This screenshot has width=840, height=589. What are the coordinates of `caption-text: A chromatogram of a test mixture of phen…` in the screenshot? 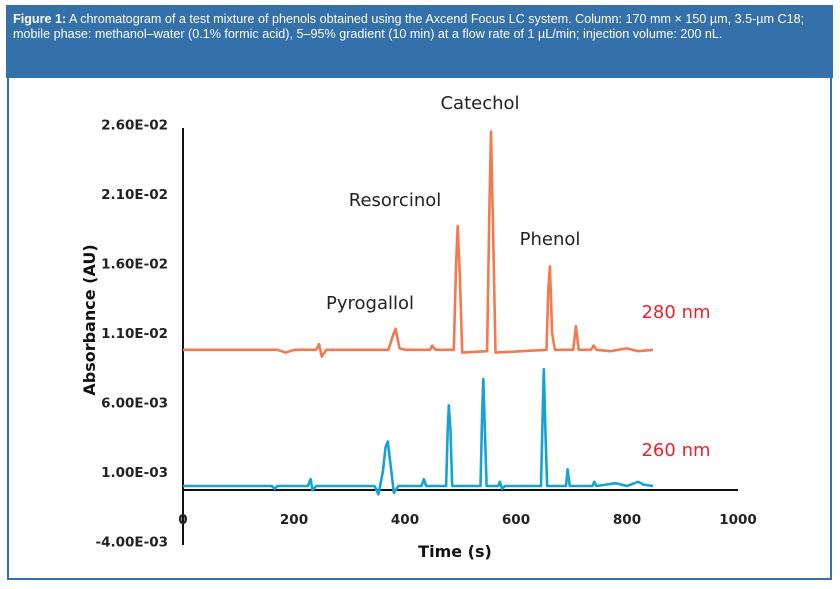 It's located at (409, 26).